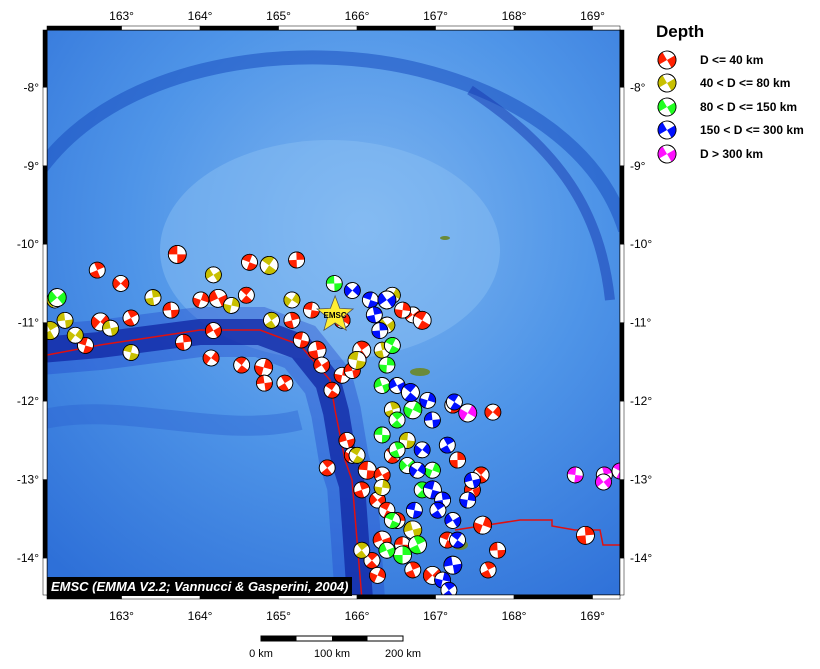 The width and height of the screenshot is (820, 669). I want to click on emsc-label: EMSC, so click(335, 315).